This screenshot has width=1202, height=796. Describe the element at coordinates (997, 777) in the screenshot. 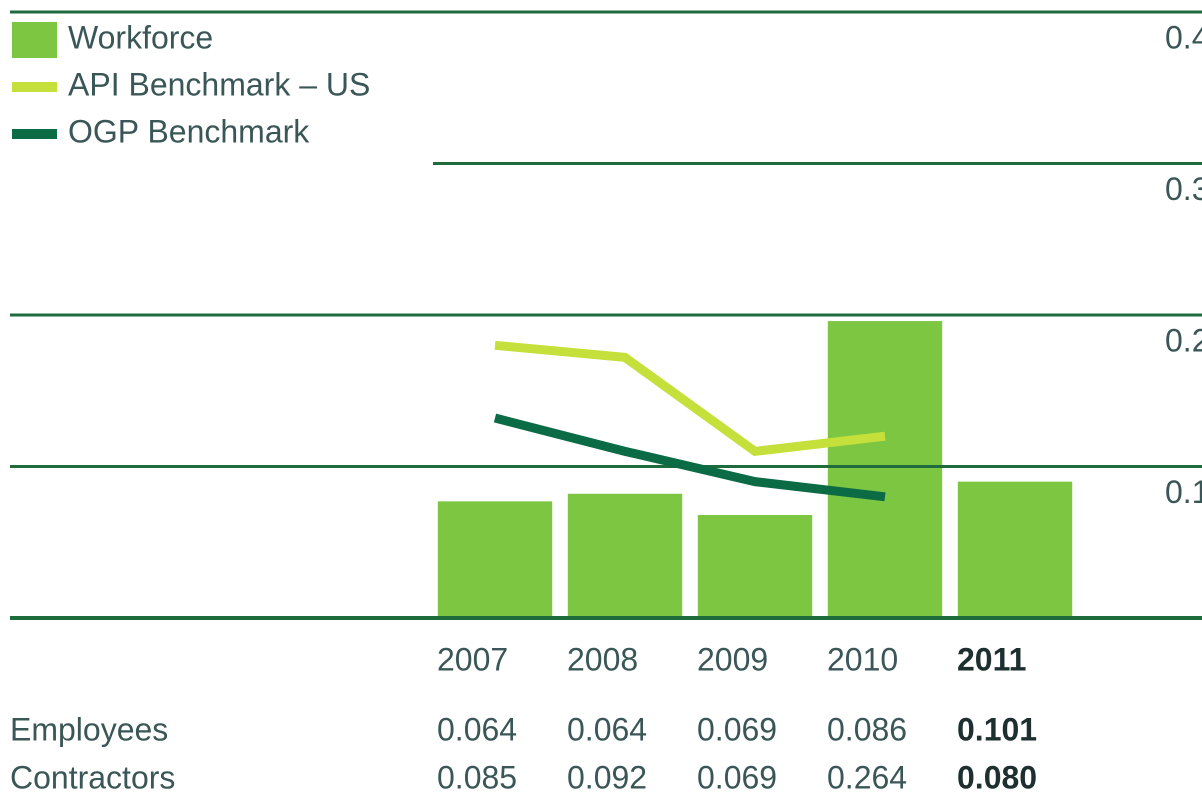

I see `table-cell: 0.080` at that location.